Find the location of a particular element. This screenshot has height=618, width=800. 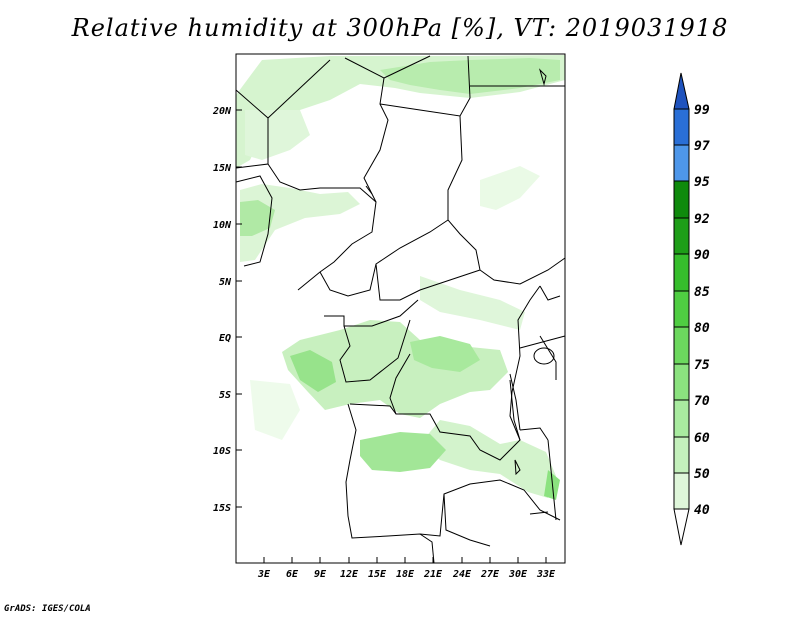

lon-label: 6E is located at coordinates (292, 574).